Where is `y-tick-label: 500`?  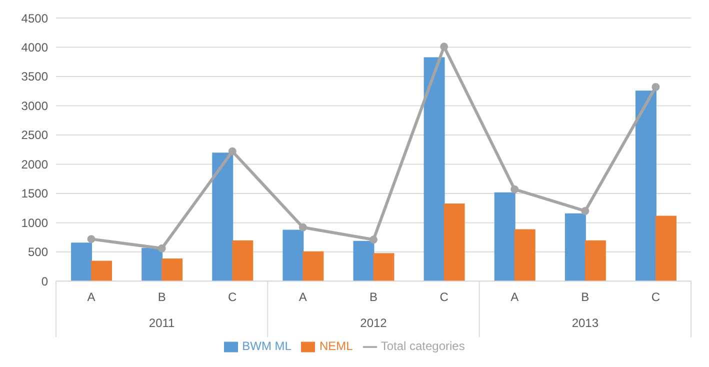 y-tick-label: 500 is located at coordinates (38, 252).